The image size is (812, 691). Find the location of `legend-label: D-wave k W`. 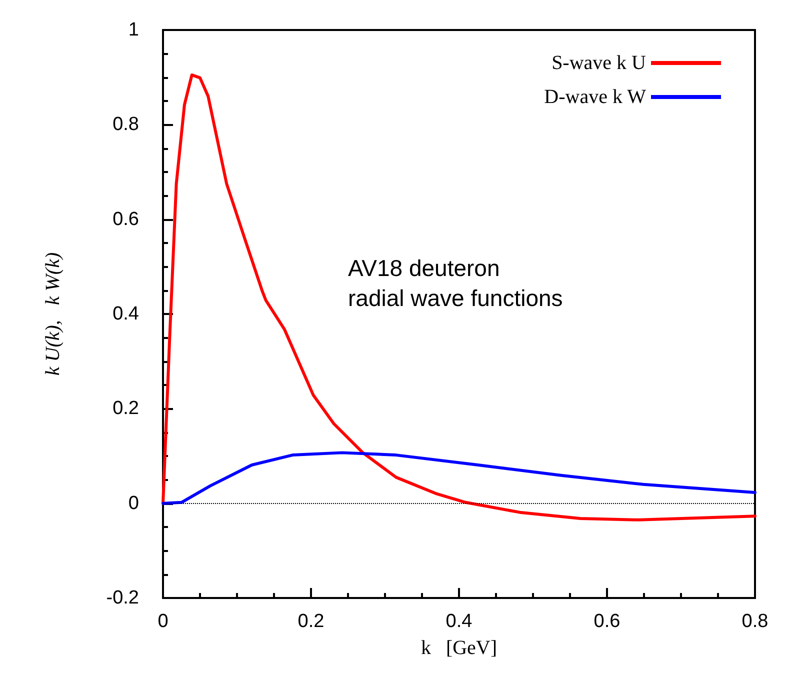

legend-label: D-wave k W is located at coordinates (595, 97).